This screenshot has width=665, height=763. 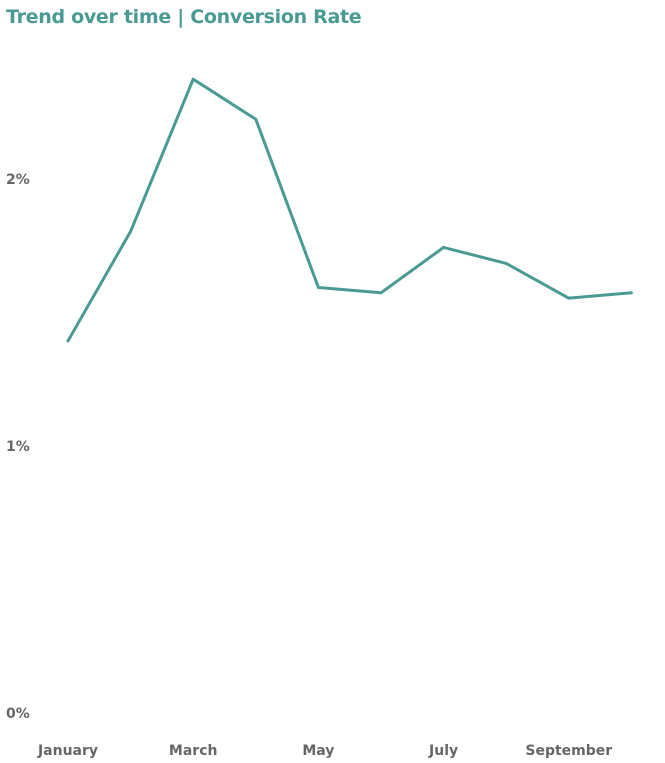 What do you see at coordinates (443, 751) in the screenshot?
I see `x-tick-label: July` at bounding box center [443, 751].